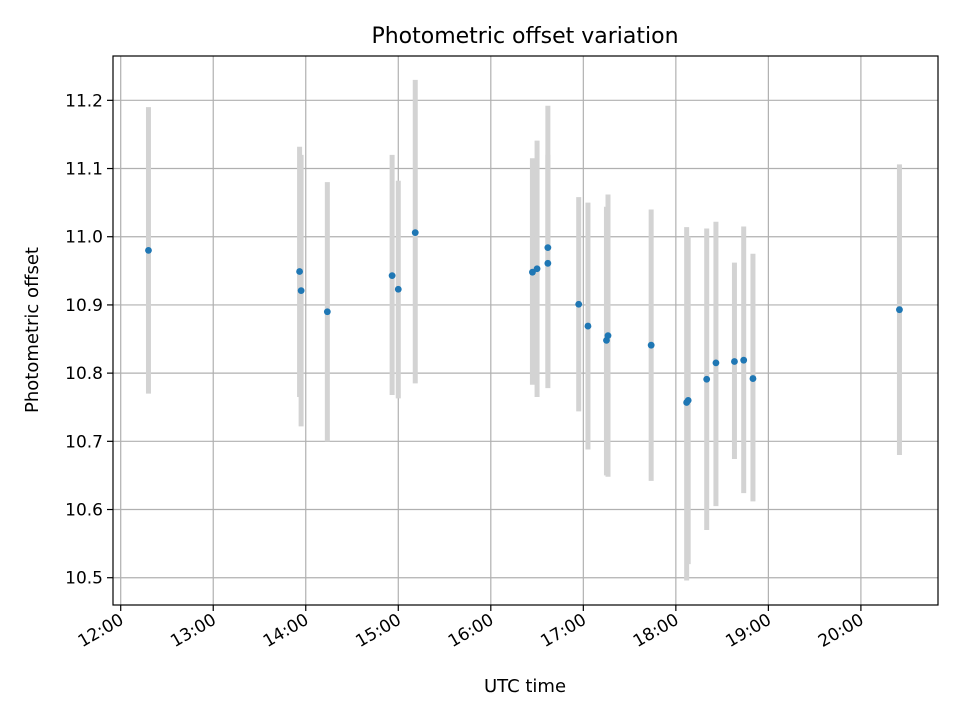 The image size is (960, 720). What do you see at coordinates (525, 686) in the screenshot?
I see `x-axis-label: UTC time` at bounding box center [525, 686].